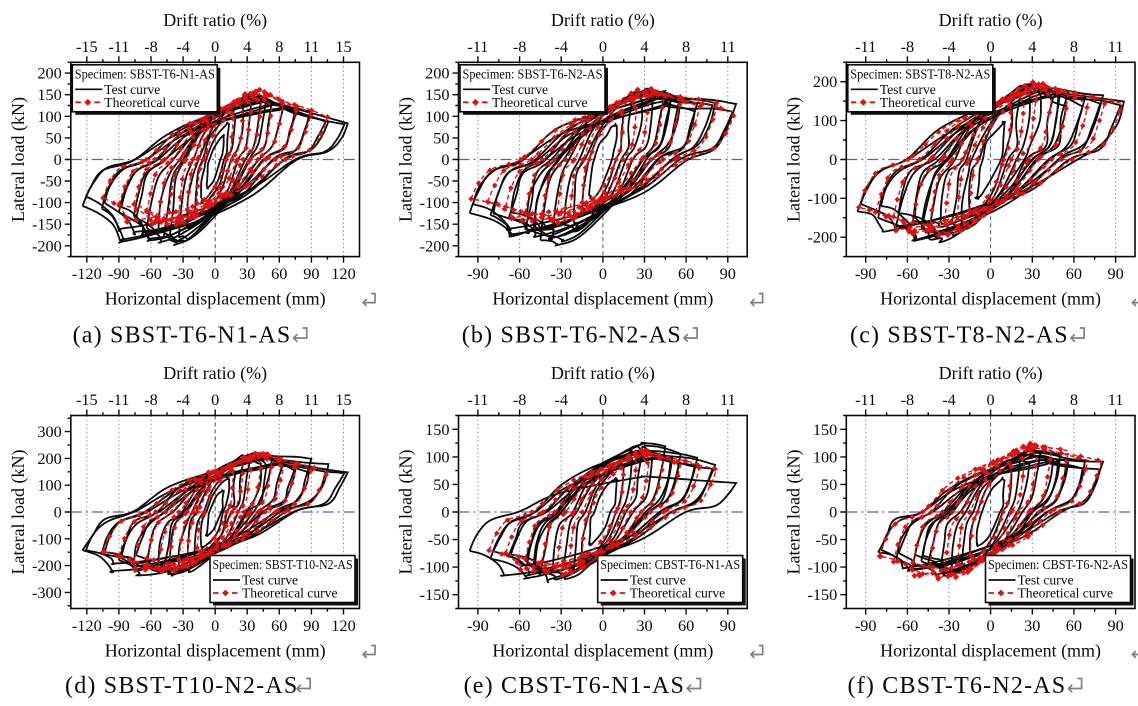 This screenshot has height=706, width=1138. Describe the element at coordinates (959, 336) in the screenshot. I see `svg-text: (c) SBST-T8-N2-AS` at that location.